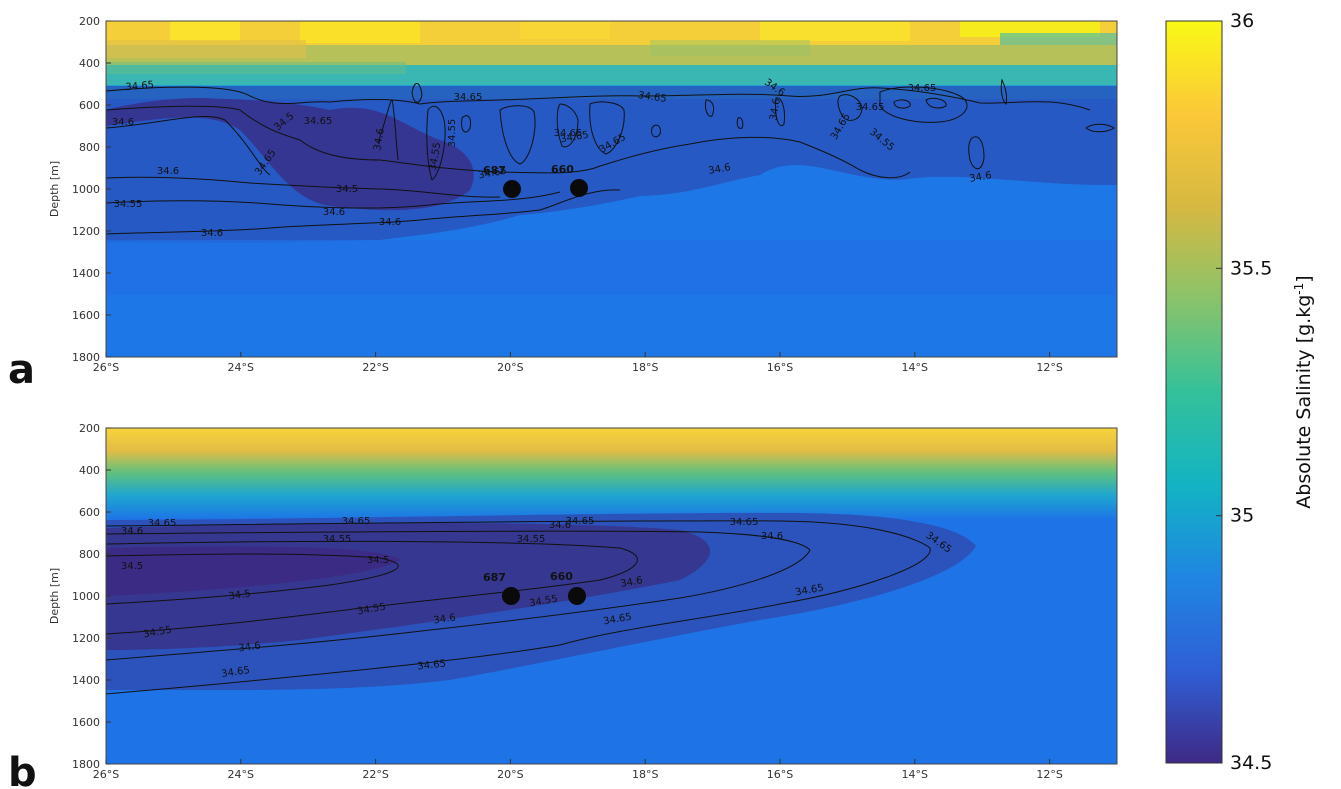  I want to click on colorbar-scale, so click(1194, 392).